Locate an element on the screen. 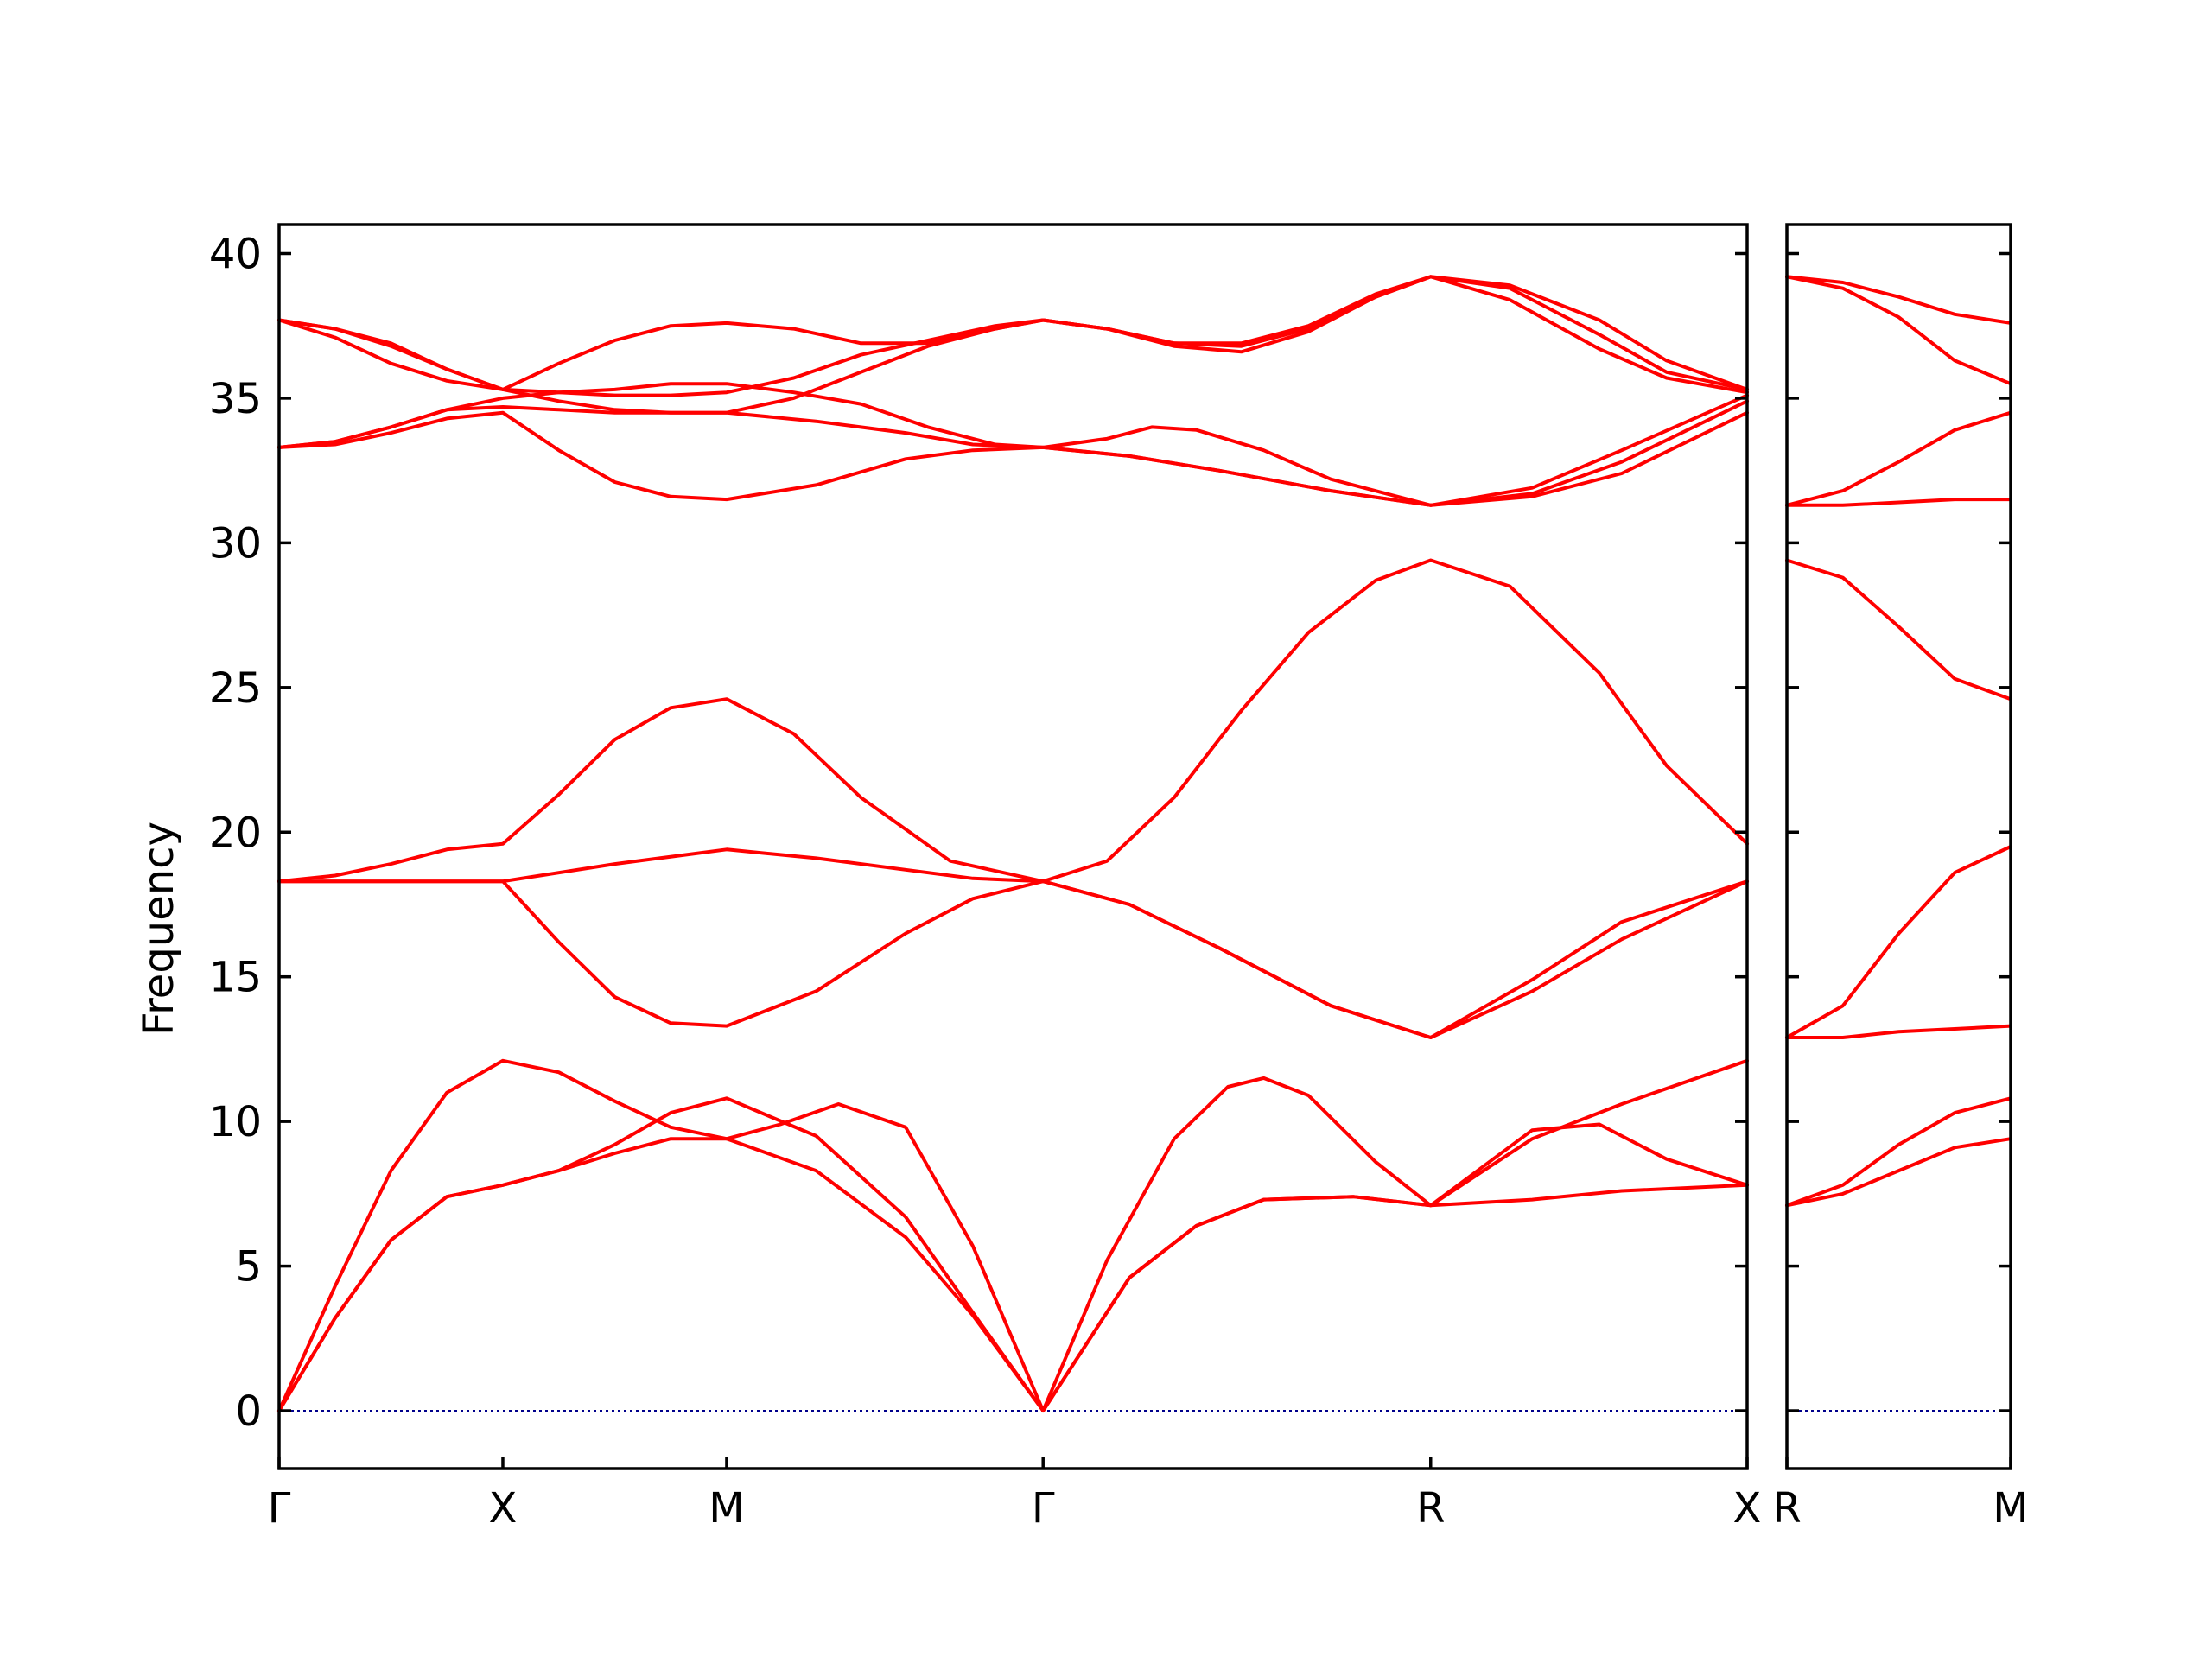  y-tick-label: 20 is located at coordinates (235, 833).